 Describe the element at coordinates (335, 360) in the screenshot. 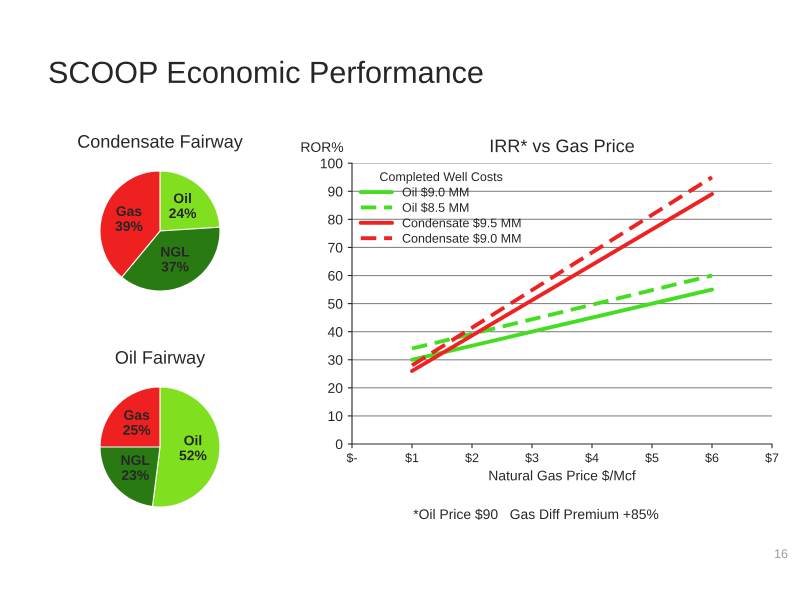

I see `y-tick-label: 30` at that location.